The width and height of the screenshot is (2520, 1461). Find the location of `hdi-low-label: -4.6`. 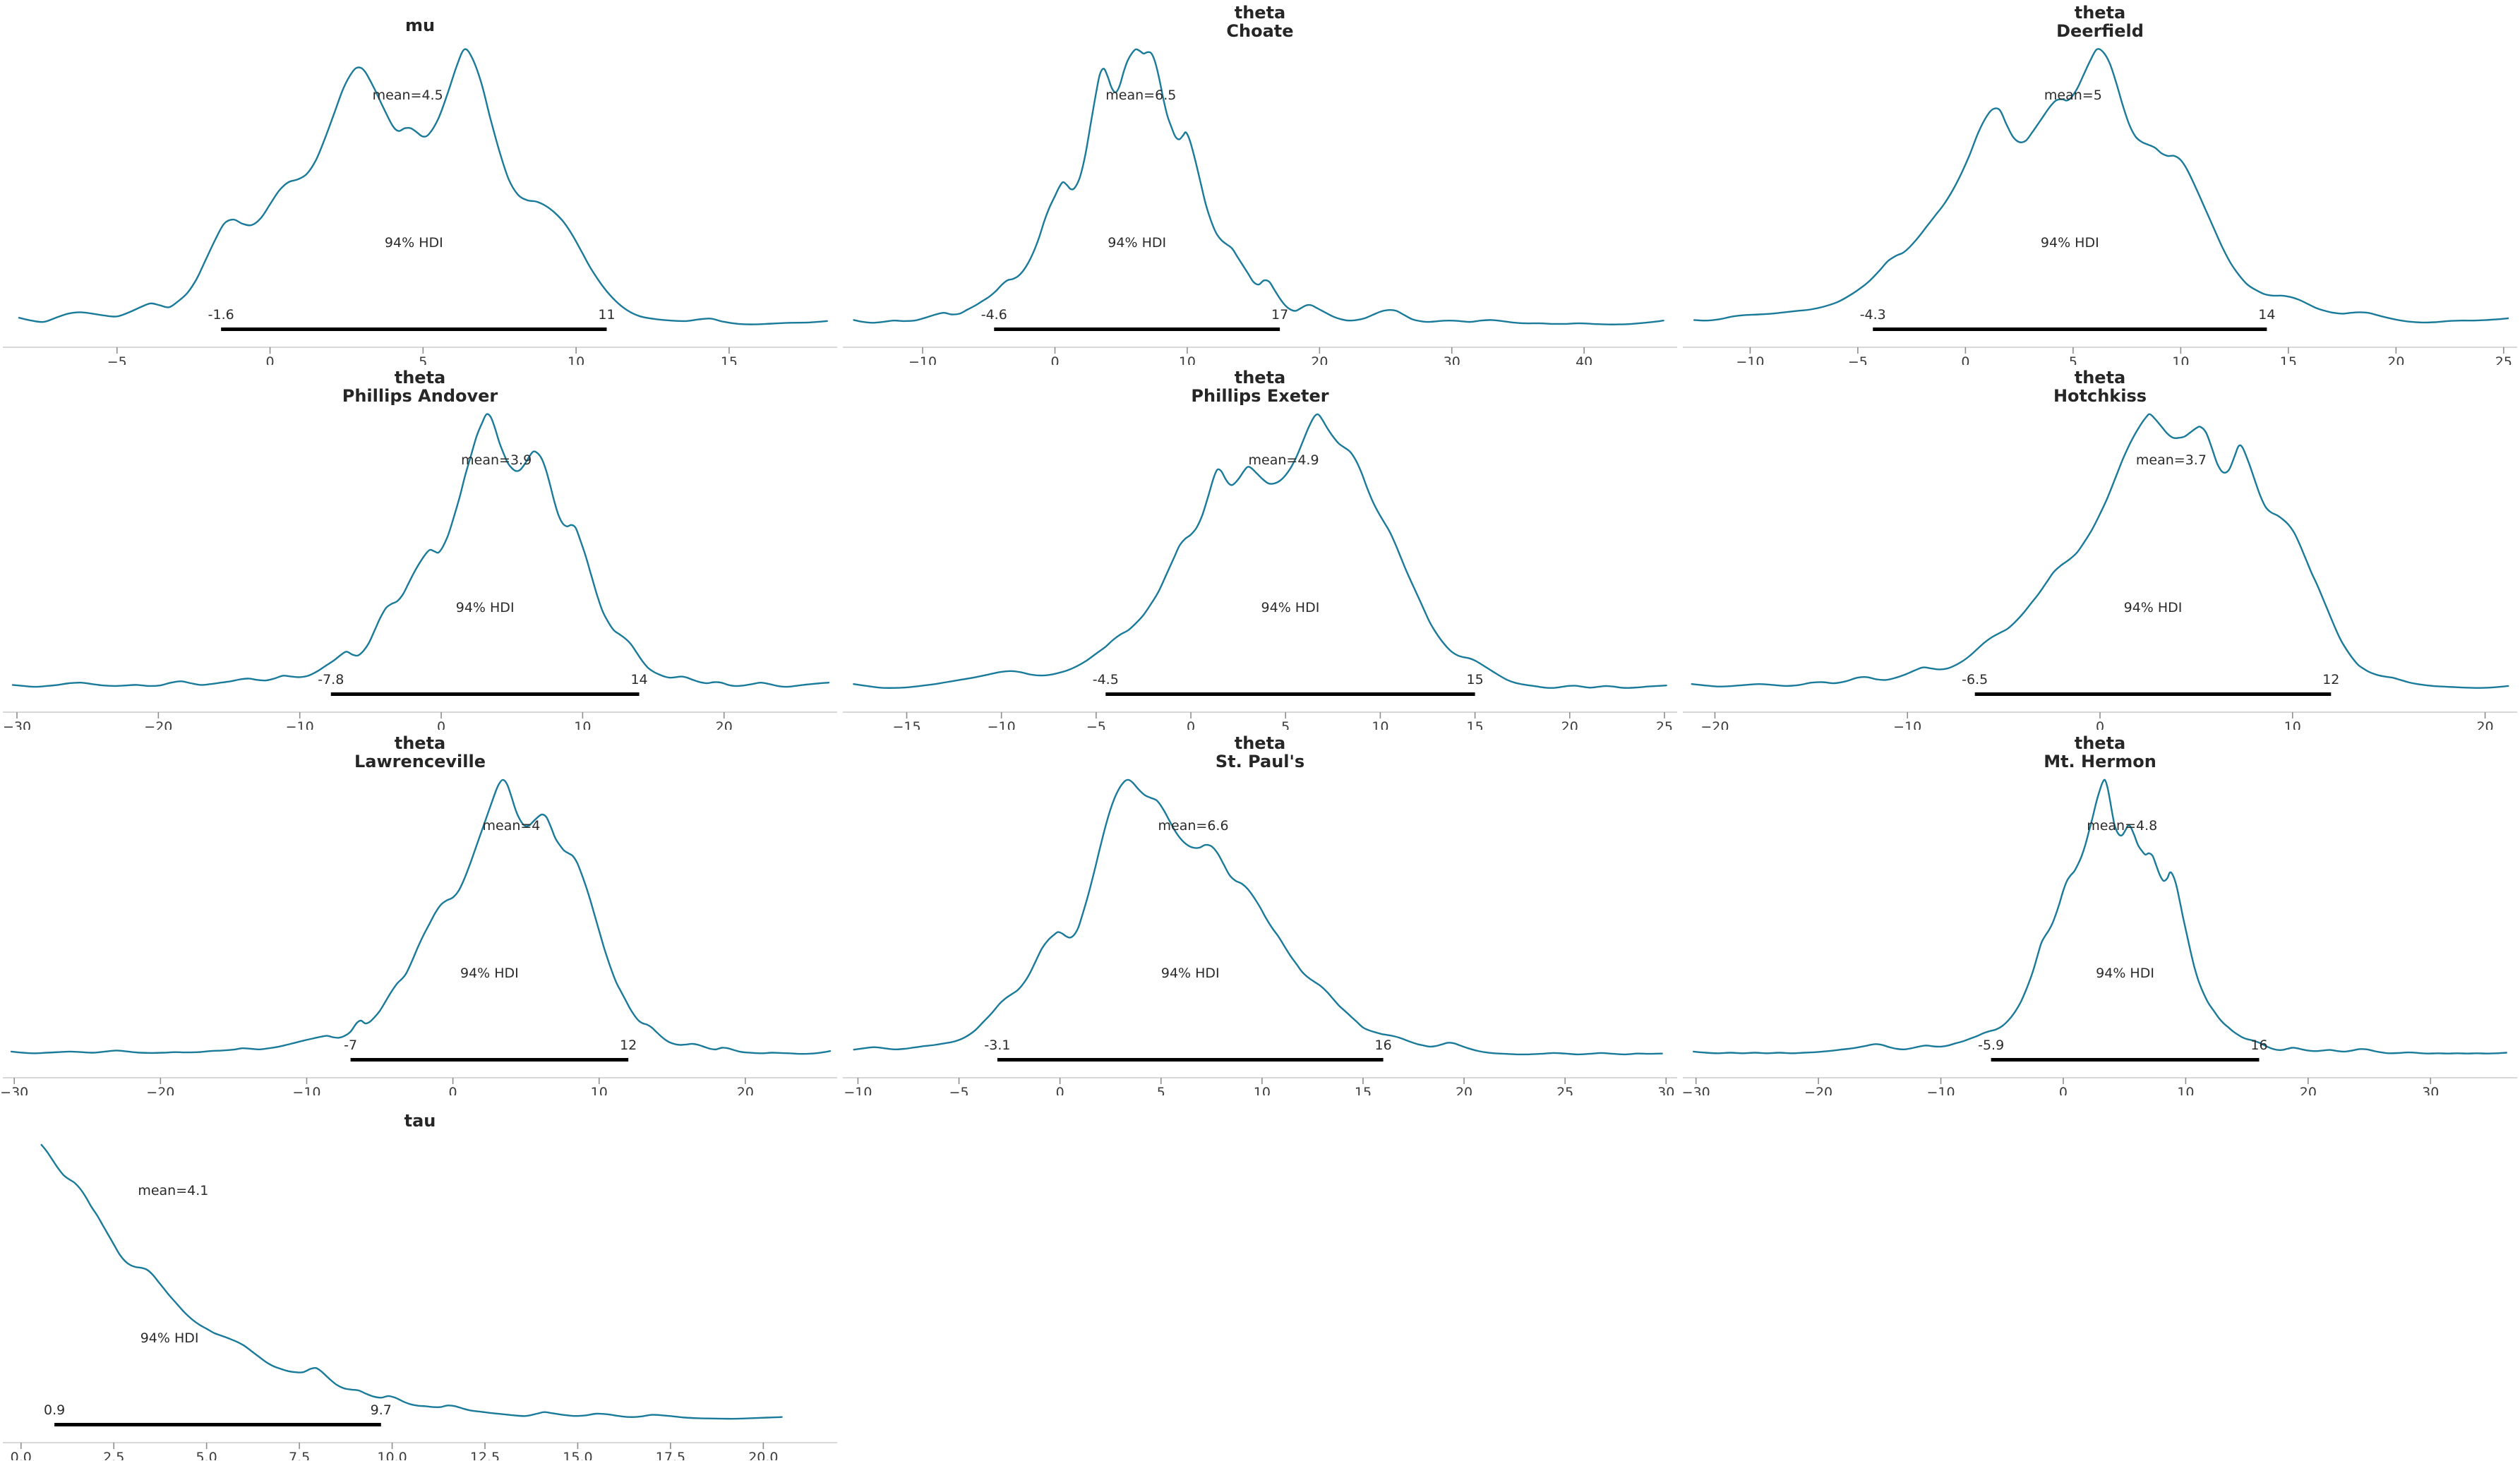

hdi-low-label: -4.6 is located at coordinates (994, 315).